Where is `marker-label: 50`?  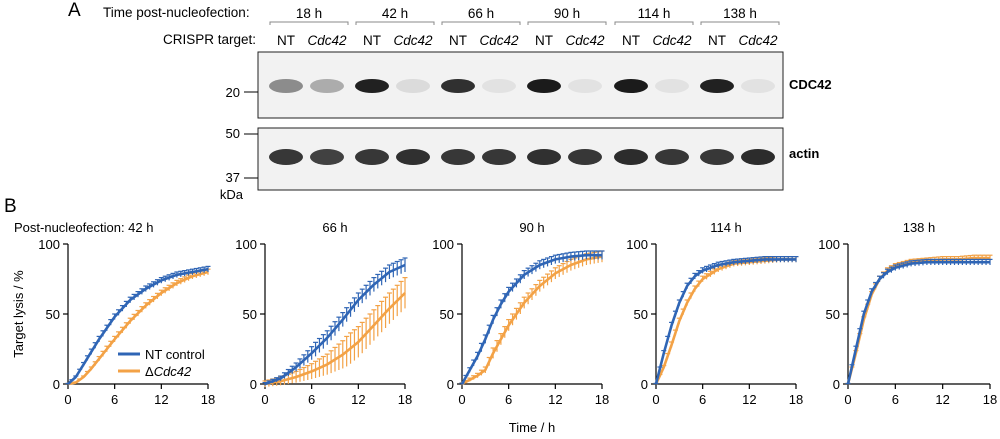
marker-label: 50 is located at coordinates (233, 133).